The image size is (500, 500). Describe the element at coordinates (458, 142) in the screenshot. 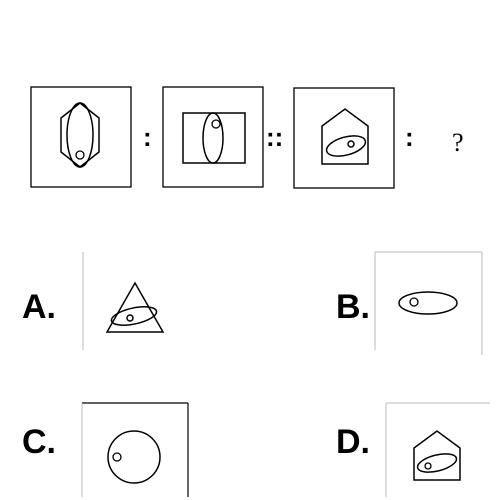

I see `question-mark: ?` at that location.